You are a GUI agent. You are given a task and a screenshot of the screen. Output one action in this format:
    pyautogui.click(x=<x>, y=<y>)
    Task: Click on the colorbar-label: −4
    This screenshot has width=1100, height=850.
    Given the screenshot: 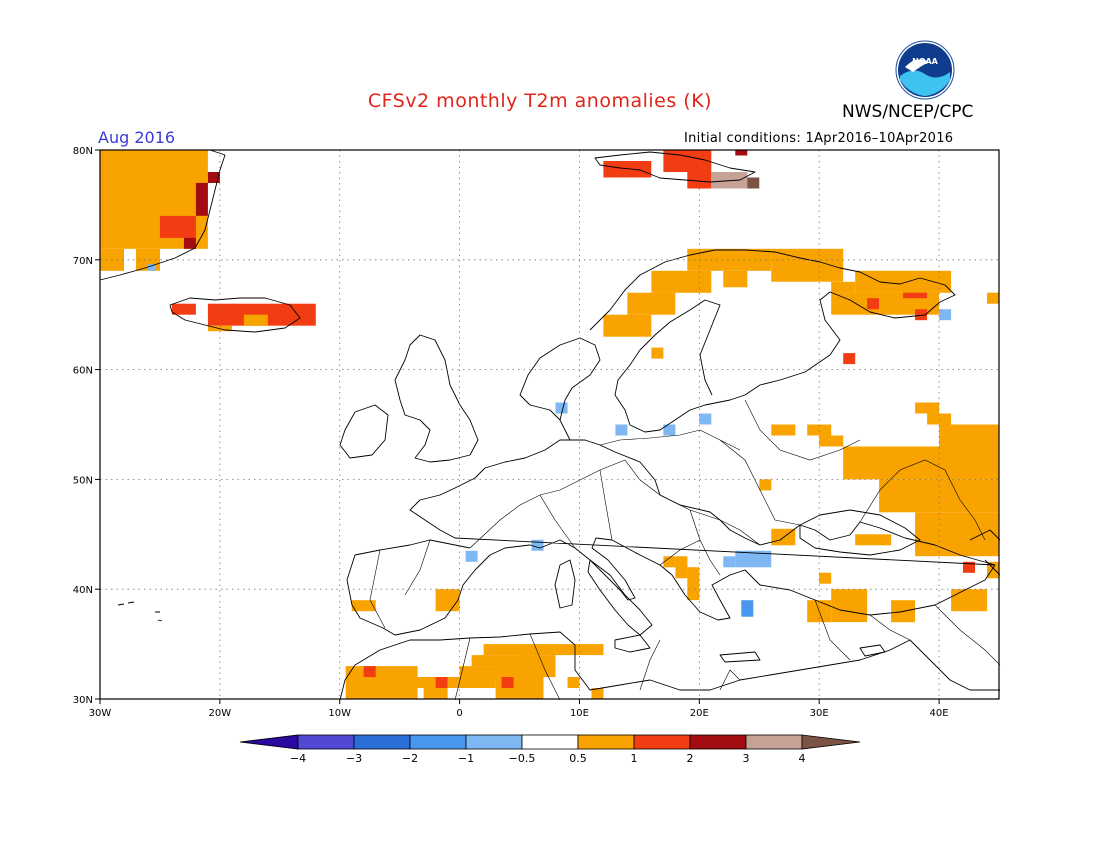 What is the action you would take?
    pyautogui.click(x=298, y=758)
    